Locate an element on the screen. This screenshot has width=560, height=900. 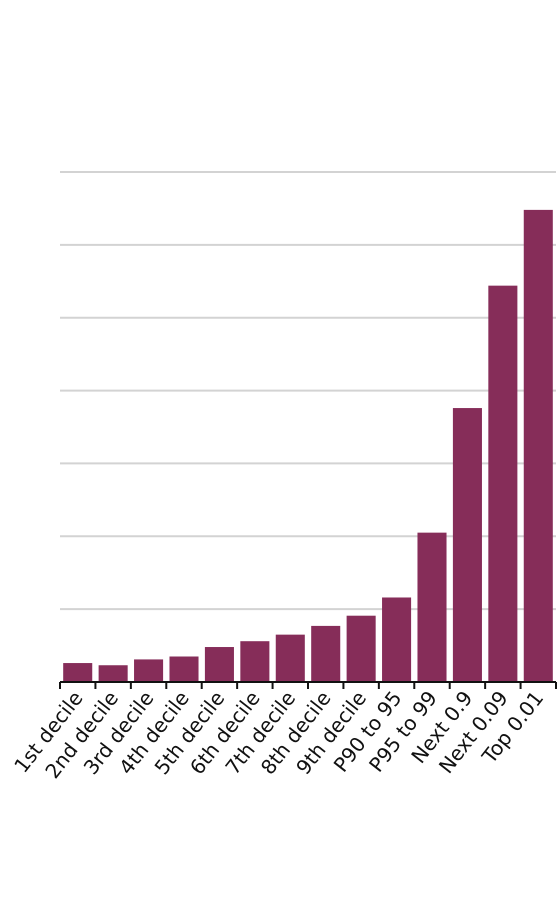
x-axis is located at coordinates (308, 685).